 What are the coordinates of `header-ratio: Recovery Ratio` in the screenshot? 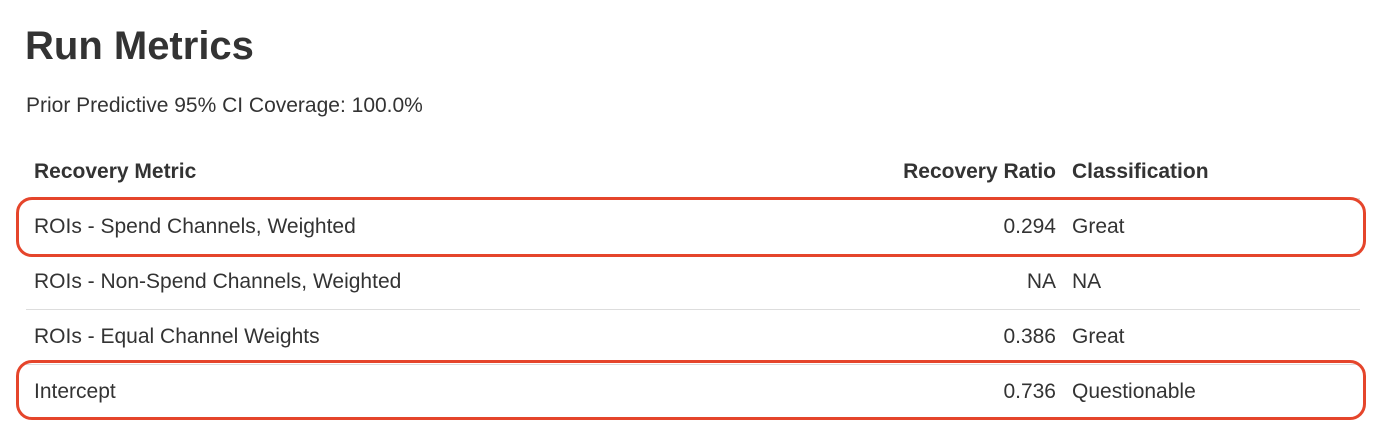 It's located at (961, 172).